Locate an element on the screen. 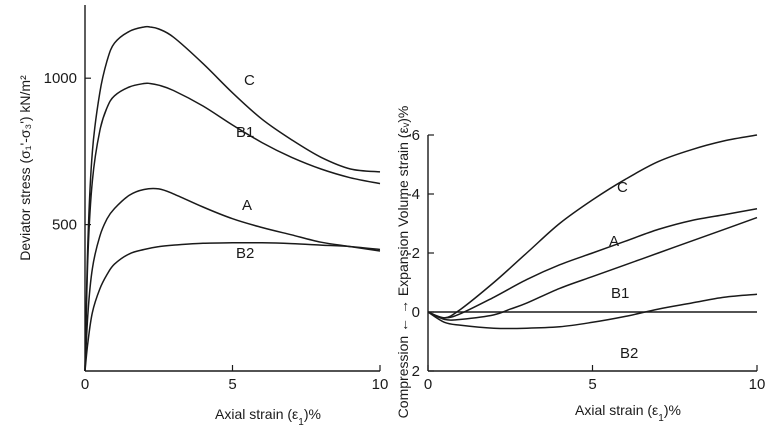  right-y-tick-label: -4 is located at coordinates (413, 194).